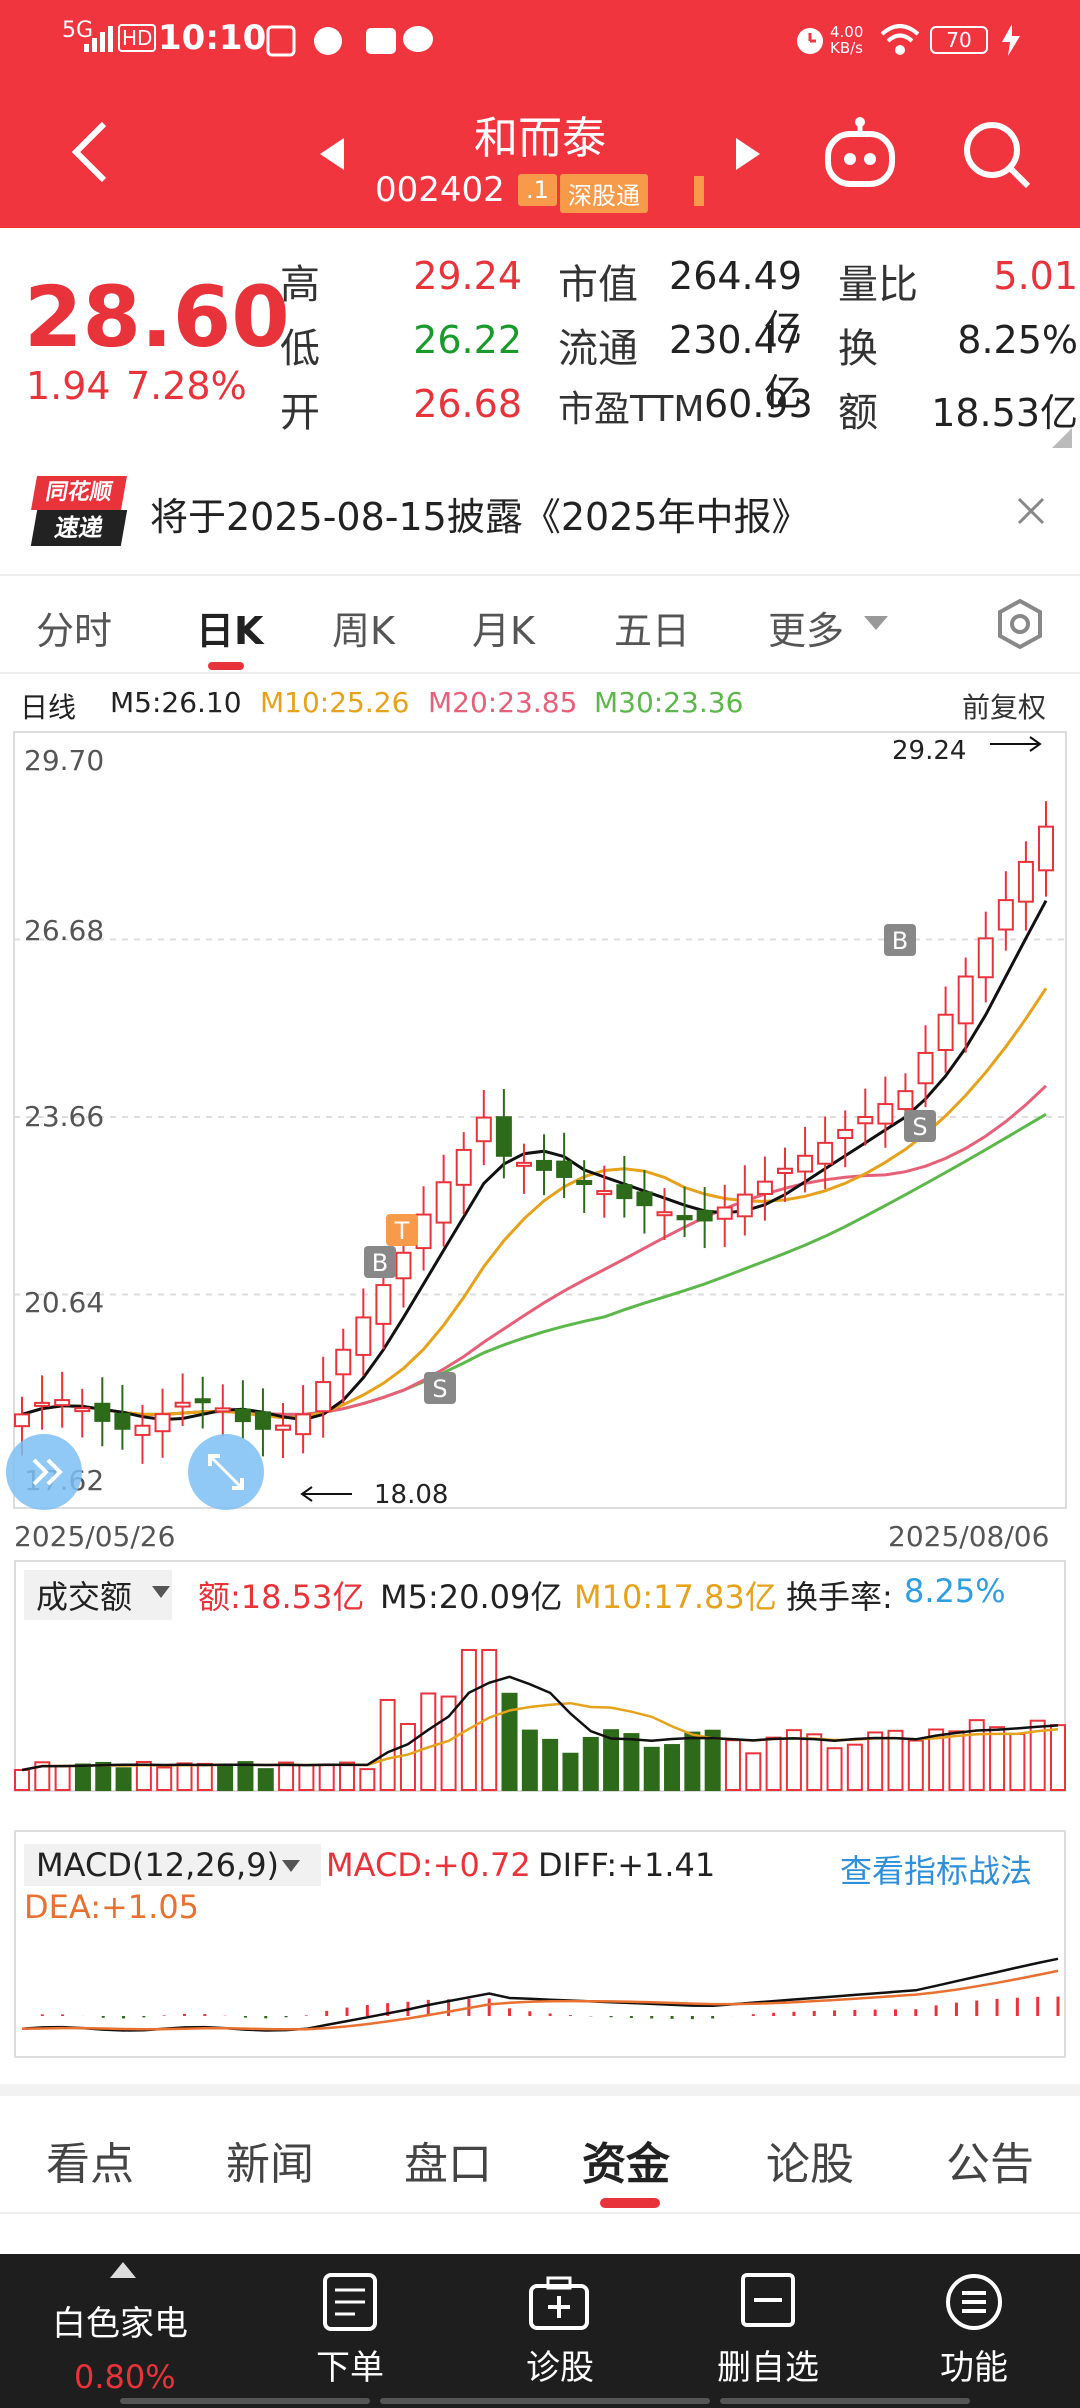 Image resolution: width=1080 pixels, height=2408 pixels. I want to click on diagnose-icon, so click(559, 2306).